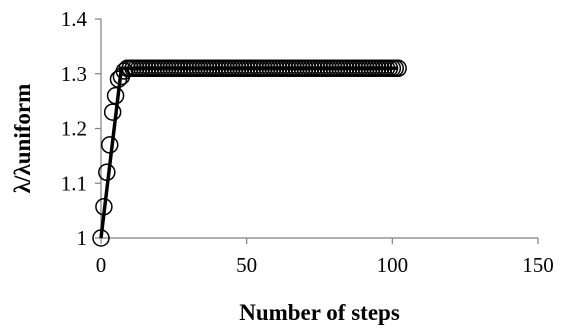 Image resolution: width=561 pixels, height=331 pixels. What do you see at coordinates (74, 19) in the screenshot?
I see `y-tick-label: 1.4` at bounding box center [74, 19].